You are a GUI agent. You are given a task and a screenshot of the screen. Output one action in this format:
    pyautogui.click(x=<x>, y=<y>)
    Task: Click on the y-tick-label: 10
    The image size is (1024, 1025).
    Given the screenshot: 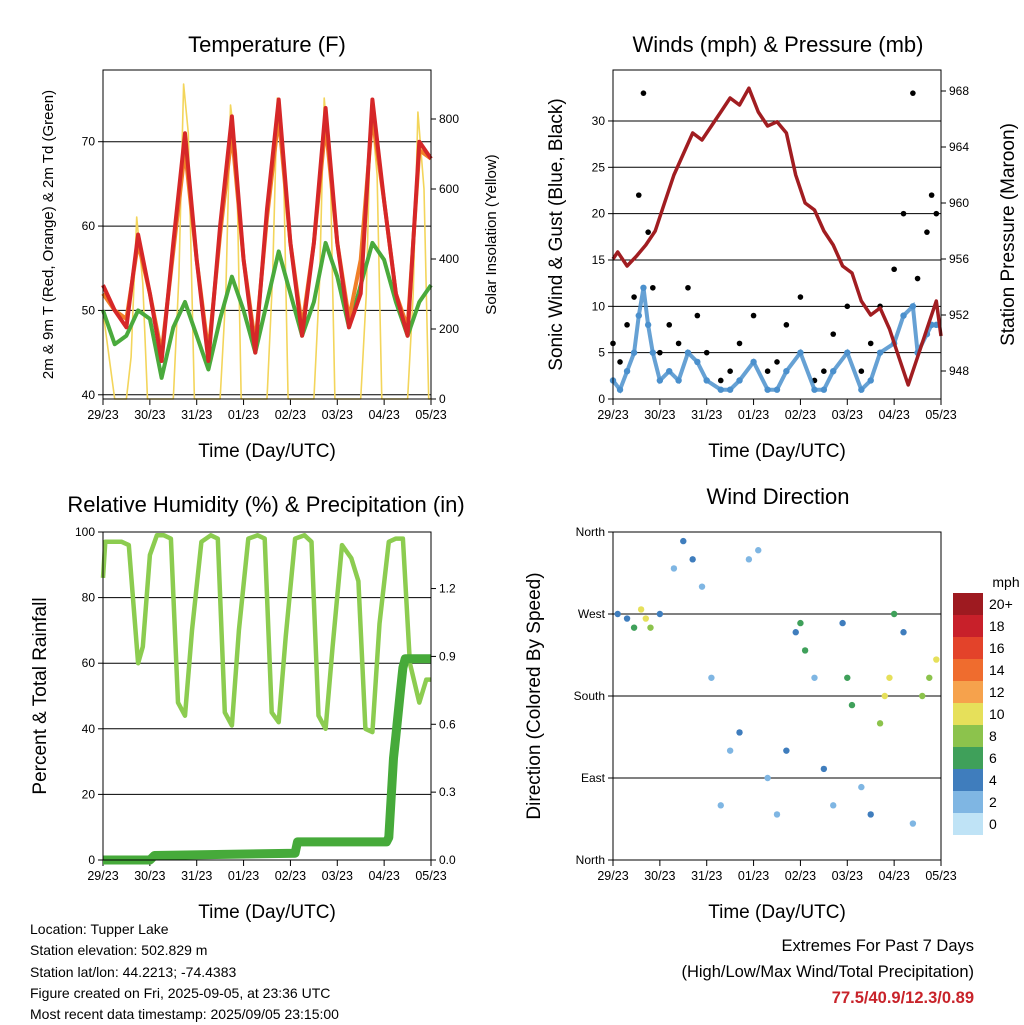 What is the action you would take?
    pyautogui.click(x=599, y=306)
    